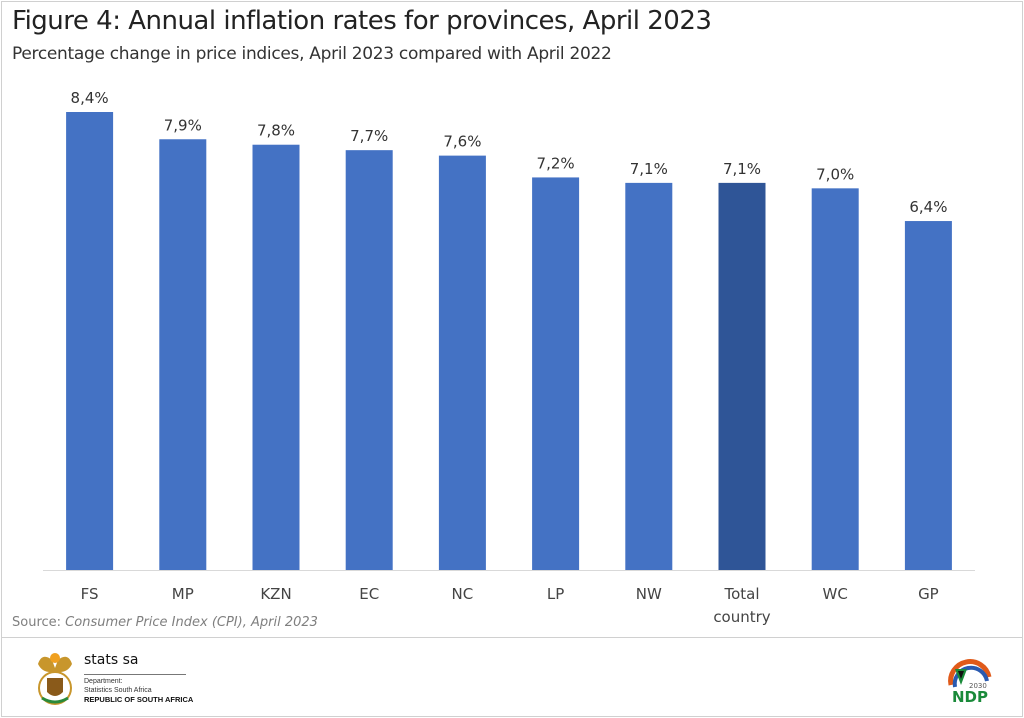  Describe the element at coordinates (369, 136) in the screenshot. I see `data-label: 7,7%` at that location.